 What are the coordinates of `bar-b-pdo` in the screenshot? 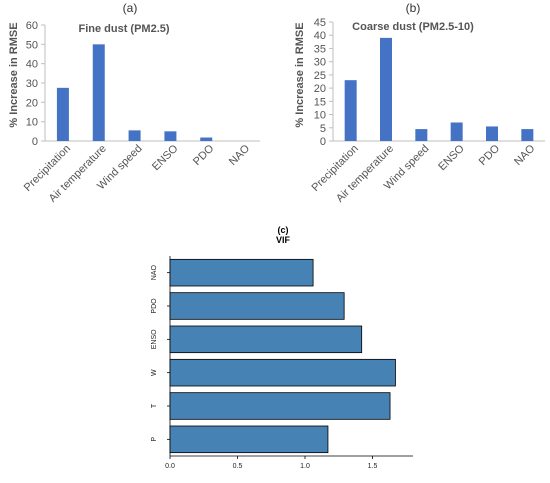 It's located at (492, 133).